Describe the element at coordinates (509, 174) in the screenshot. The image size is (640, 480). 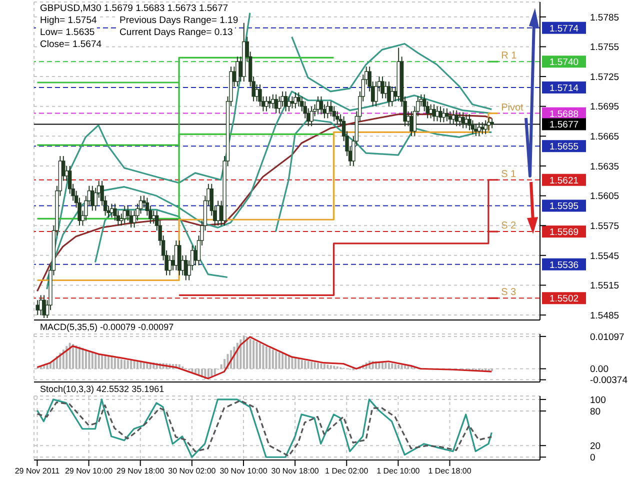
I see `annotation: S 1` at that location.